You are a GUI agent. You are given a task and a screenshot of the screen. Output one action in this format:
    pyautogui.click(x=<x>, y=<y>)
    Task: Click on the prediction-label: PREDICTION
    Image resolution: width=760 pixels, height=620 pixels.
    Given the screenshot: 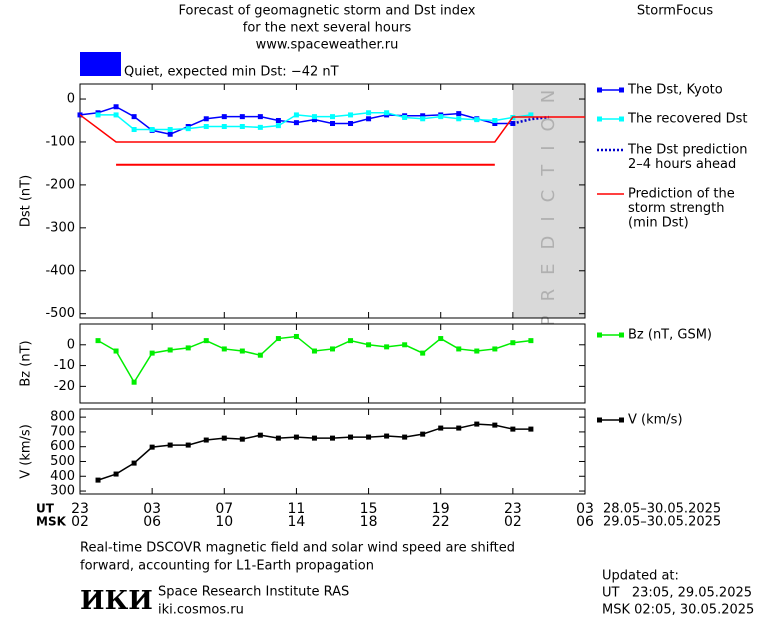 What is the action you would take?
    pyautogui.click(x=548, y=201)
    